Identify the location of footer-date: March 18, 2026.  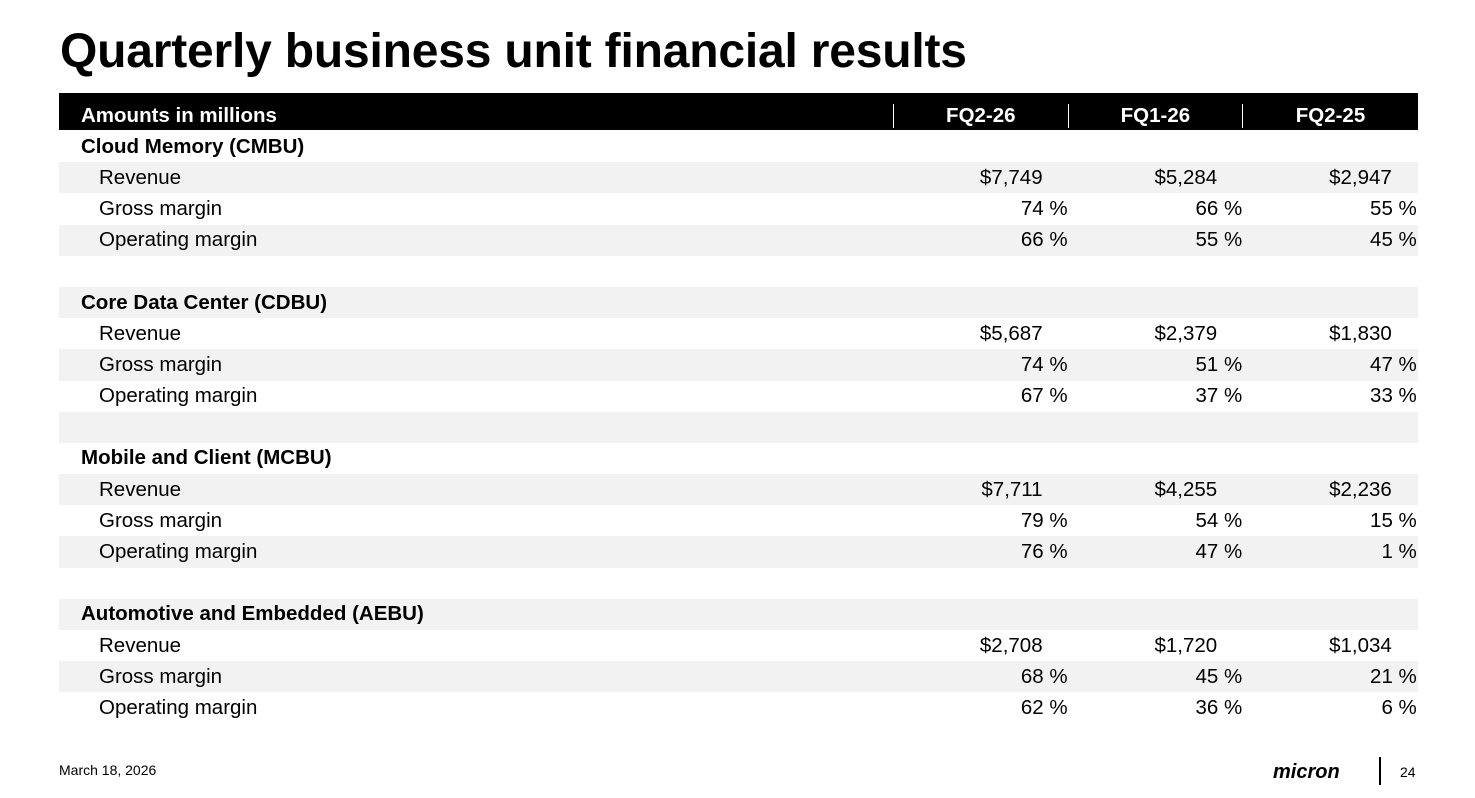
(108, 770).